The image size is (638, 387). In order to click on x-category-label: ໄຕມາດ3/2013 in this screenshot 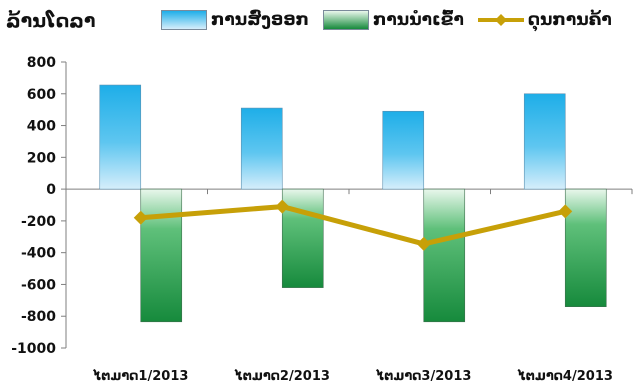, I will do `click(423, 376)`.